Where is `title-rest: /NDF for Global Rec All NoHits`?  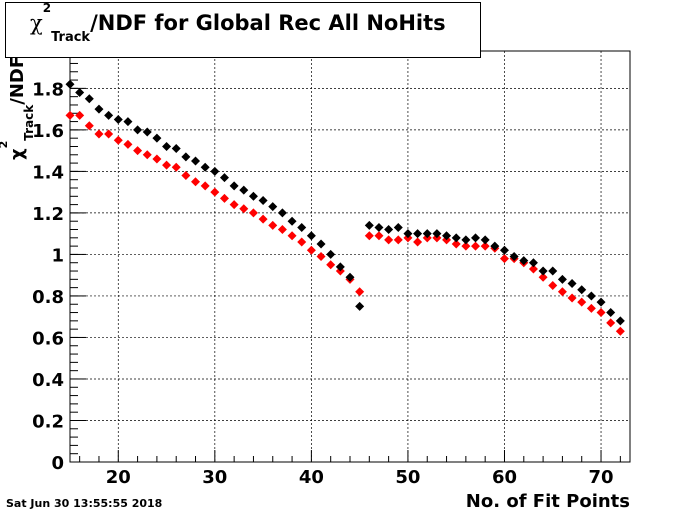 title-rest: /NDF for Global Rec All NoHits is located at coordinates (268, 23).